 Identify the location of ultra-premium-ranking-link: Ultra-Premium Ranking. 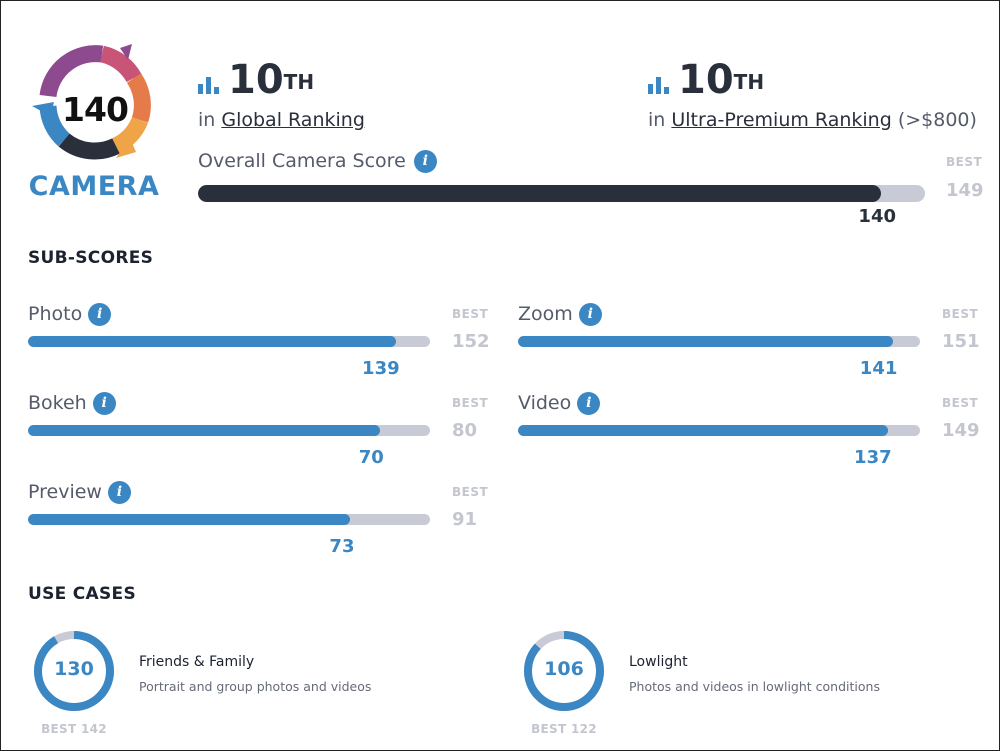
(781, 120).